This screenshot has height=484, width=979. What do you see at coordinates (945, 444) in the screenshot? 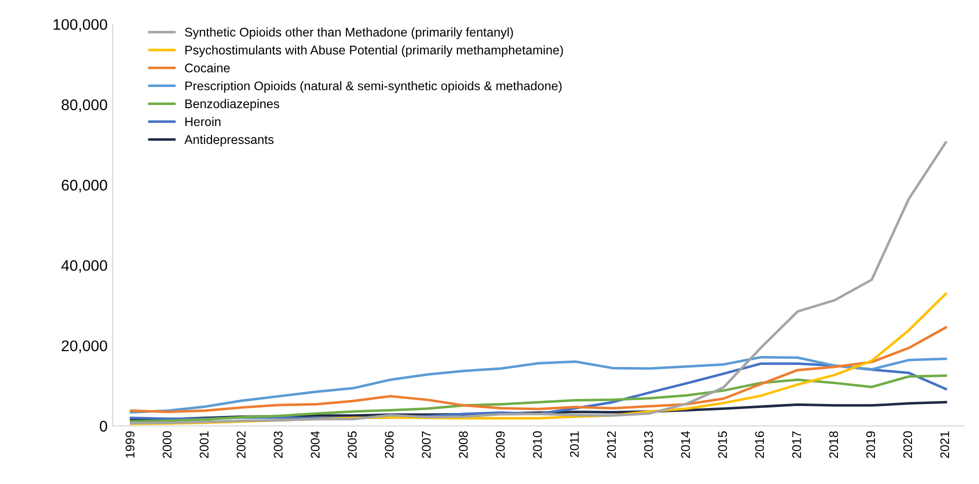
I see `x-tick-label: 2021` at bounding box center [945, 444].